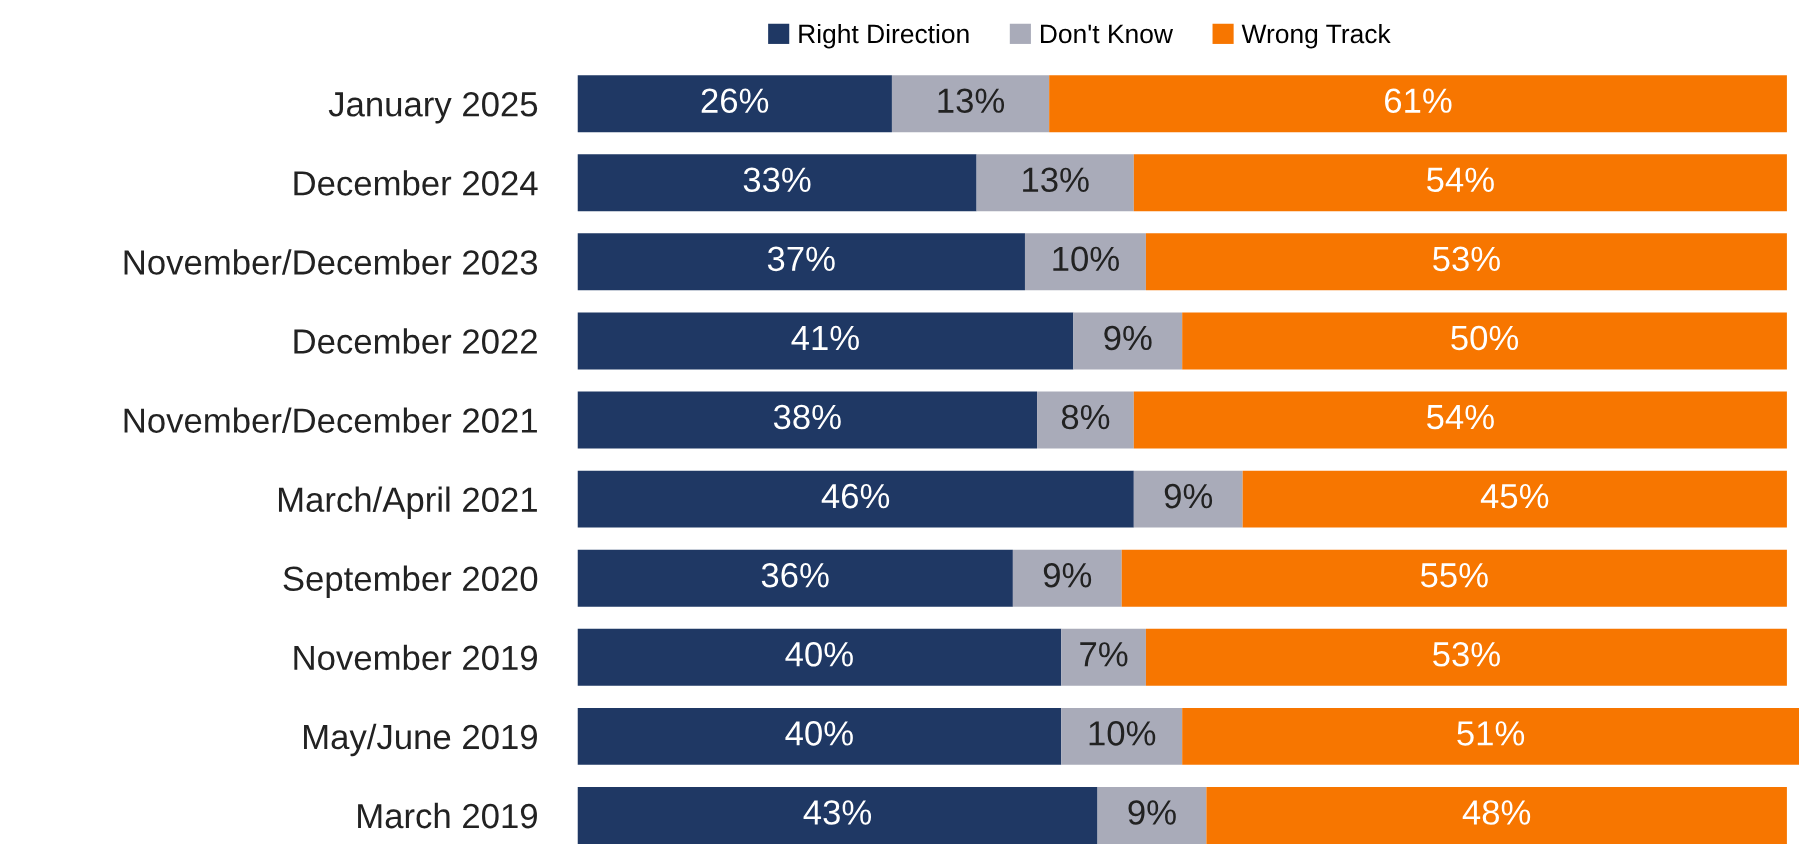 The width and height of the screenshot is (1799, 855). Describe the element at coordinates (884, 36) in the screenshot. I see `legend-label: Right Direction` at that location.